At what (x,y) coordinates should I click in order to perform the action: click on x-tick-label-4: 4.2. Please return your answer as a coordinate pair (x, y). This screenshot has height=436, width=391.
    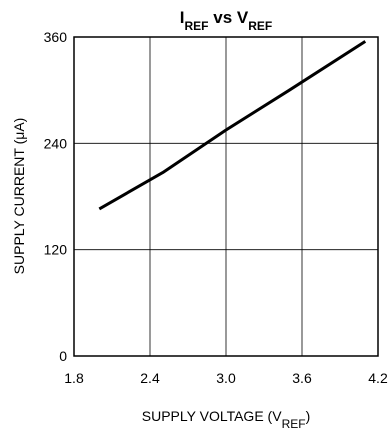
    Looking at the image, I should click on (378, 378).